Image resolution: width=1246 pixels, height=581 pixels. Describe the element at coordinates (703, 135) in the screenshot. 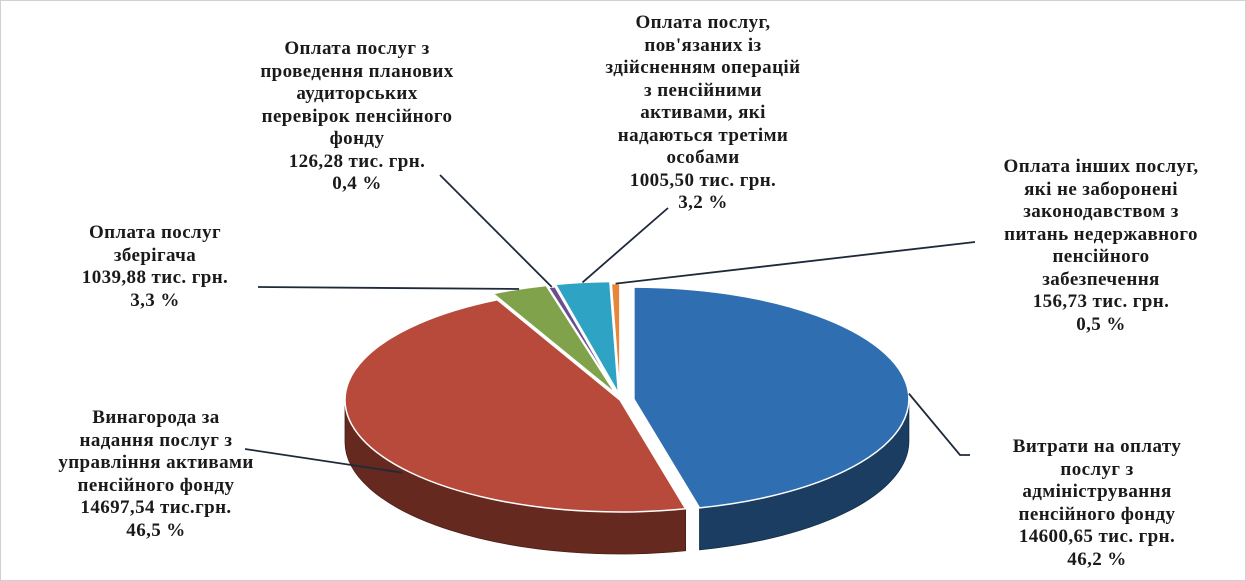

I see `slice-label-line: надаються третіми` at that location.